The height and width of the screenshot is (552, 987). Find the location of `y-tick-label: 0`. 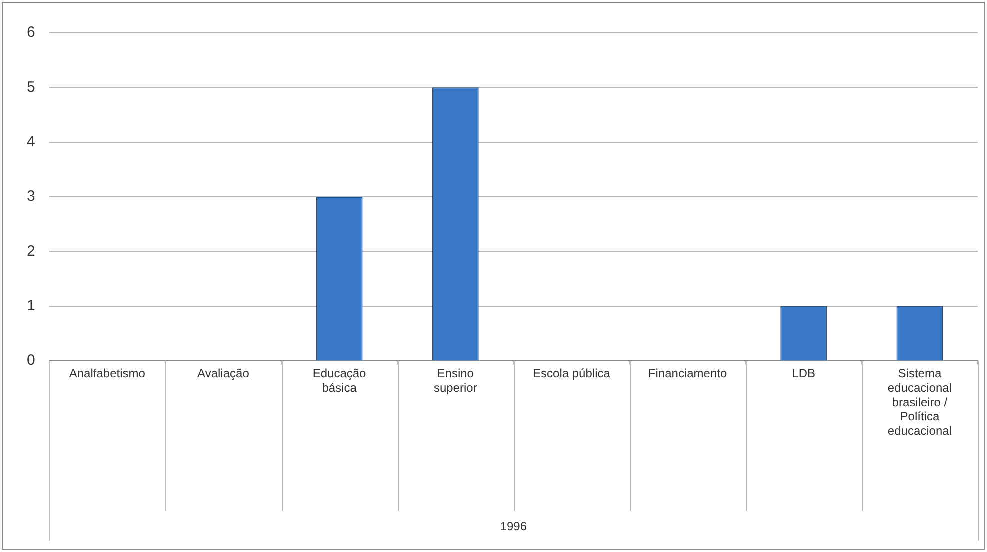

y-tick-label: 0 is located at coordinates (31, 361).